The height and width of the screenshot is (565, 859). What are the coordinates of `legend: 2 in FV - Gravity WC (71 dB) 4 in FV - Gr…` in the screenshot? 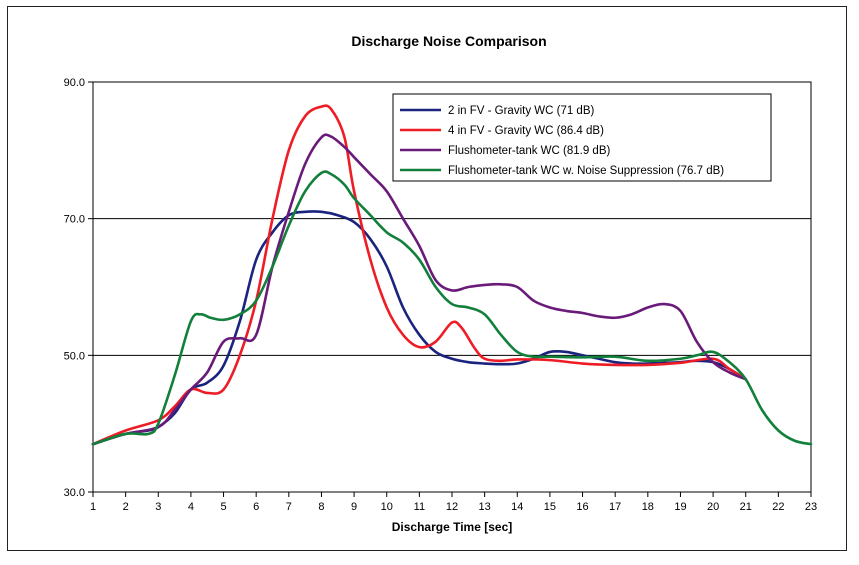 It's located at (582, 137).